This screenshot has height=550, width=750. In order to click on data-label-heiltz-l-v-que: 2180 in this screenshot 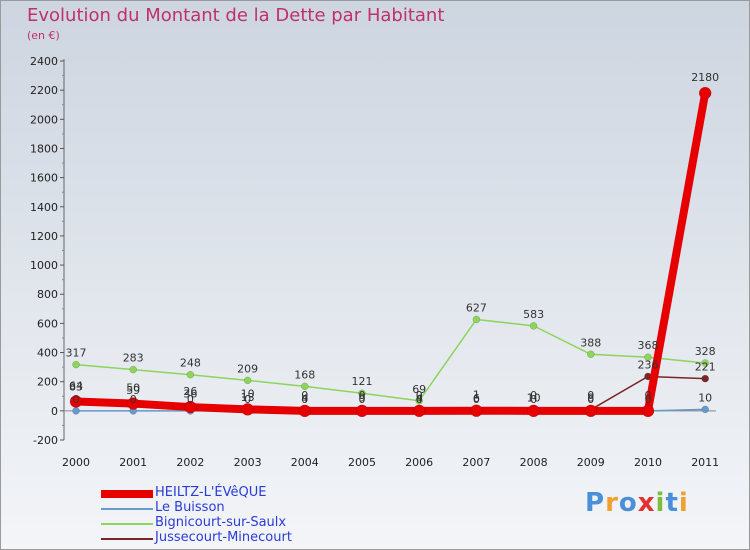, I will do `click(705, 77)`.